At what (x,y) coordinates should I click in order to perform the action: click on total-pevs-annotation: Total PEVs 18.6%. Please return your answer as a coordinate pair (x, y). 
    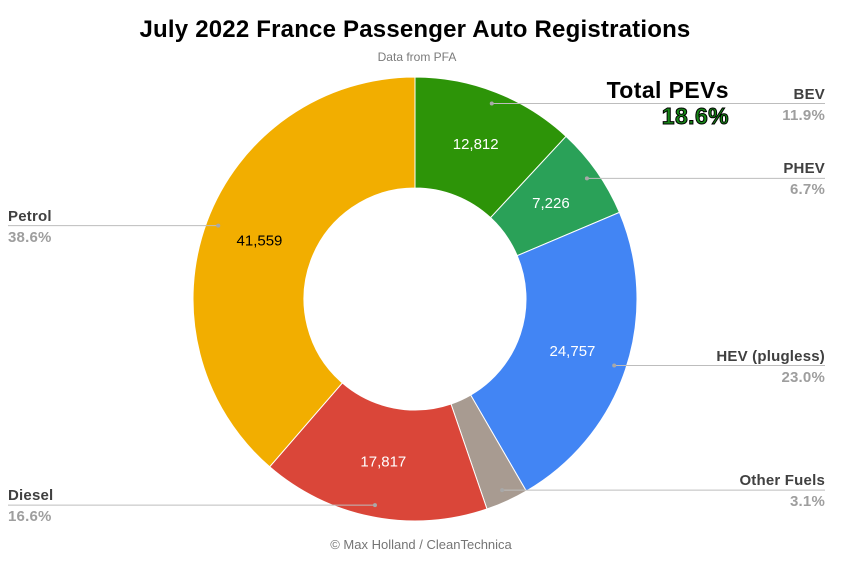
    Looking at the image, I should click on (668, 103).